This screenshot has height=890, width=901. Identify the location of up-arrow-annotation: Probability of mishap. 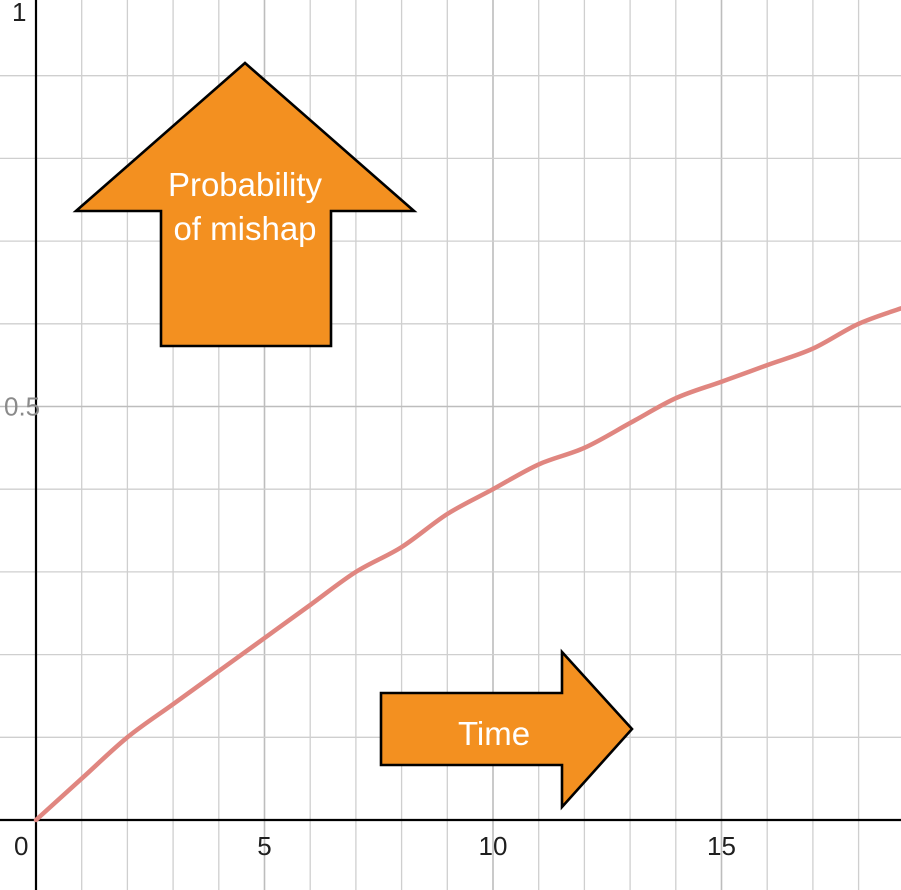
(245, 204).